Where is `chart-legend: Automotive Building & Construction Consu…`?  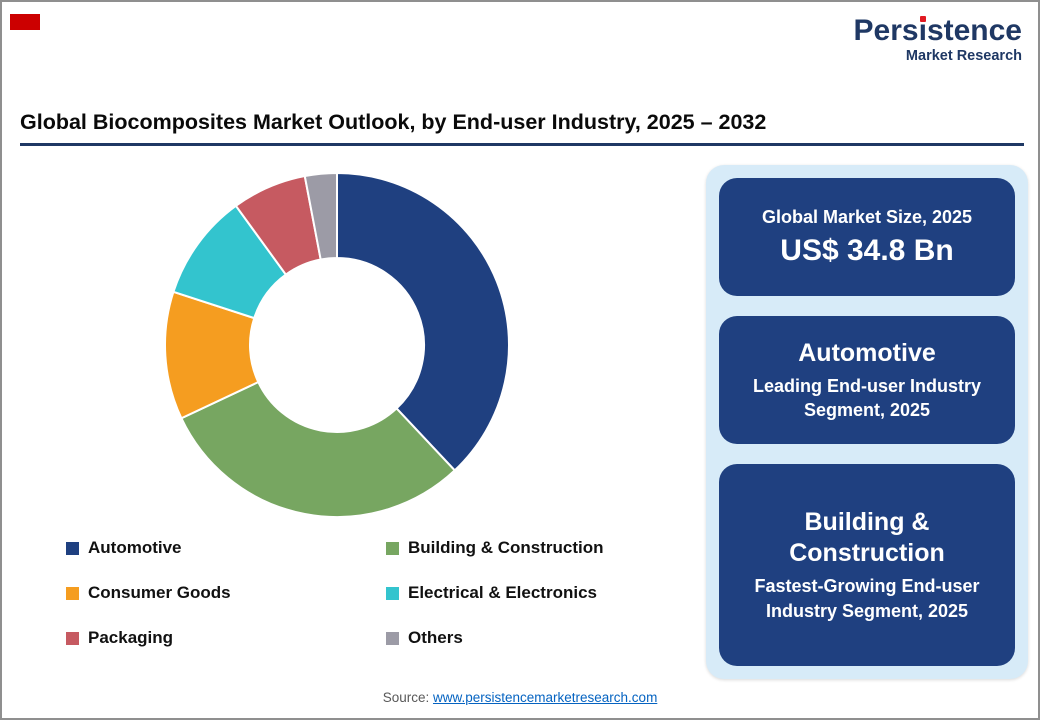 chart-legend: Automotive Building & Construction Consu… is located at coordinates (361, 593).